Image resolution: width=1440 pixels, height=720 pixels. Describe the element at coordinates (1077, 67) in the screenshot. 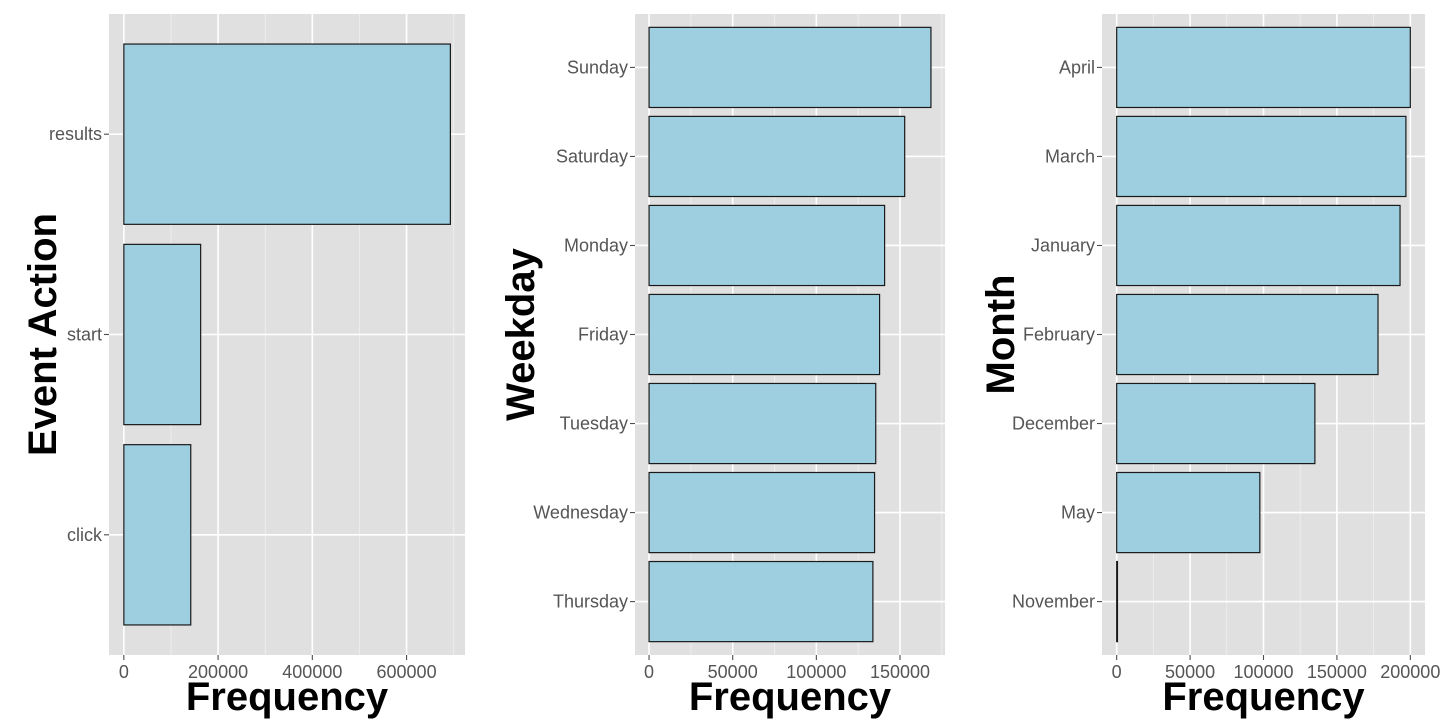

I see `y-tick-label: April` at that location.